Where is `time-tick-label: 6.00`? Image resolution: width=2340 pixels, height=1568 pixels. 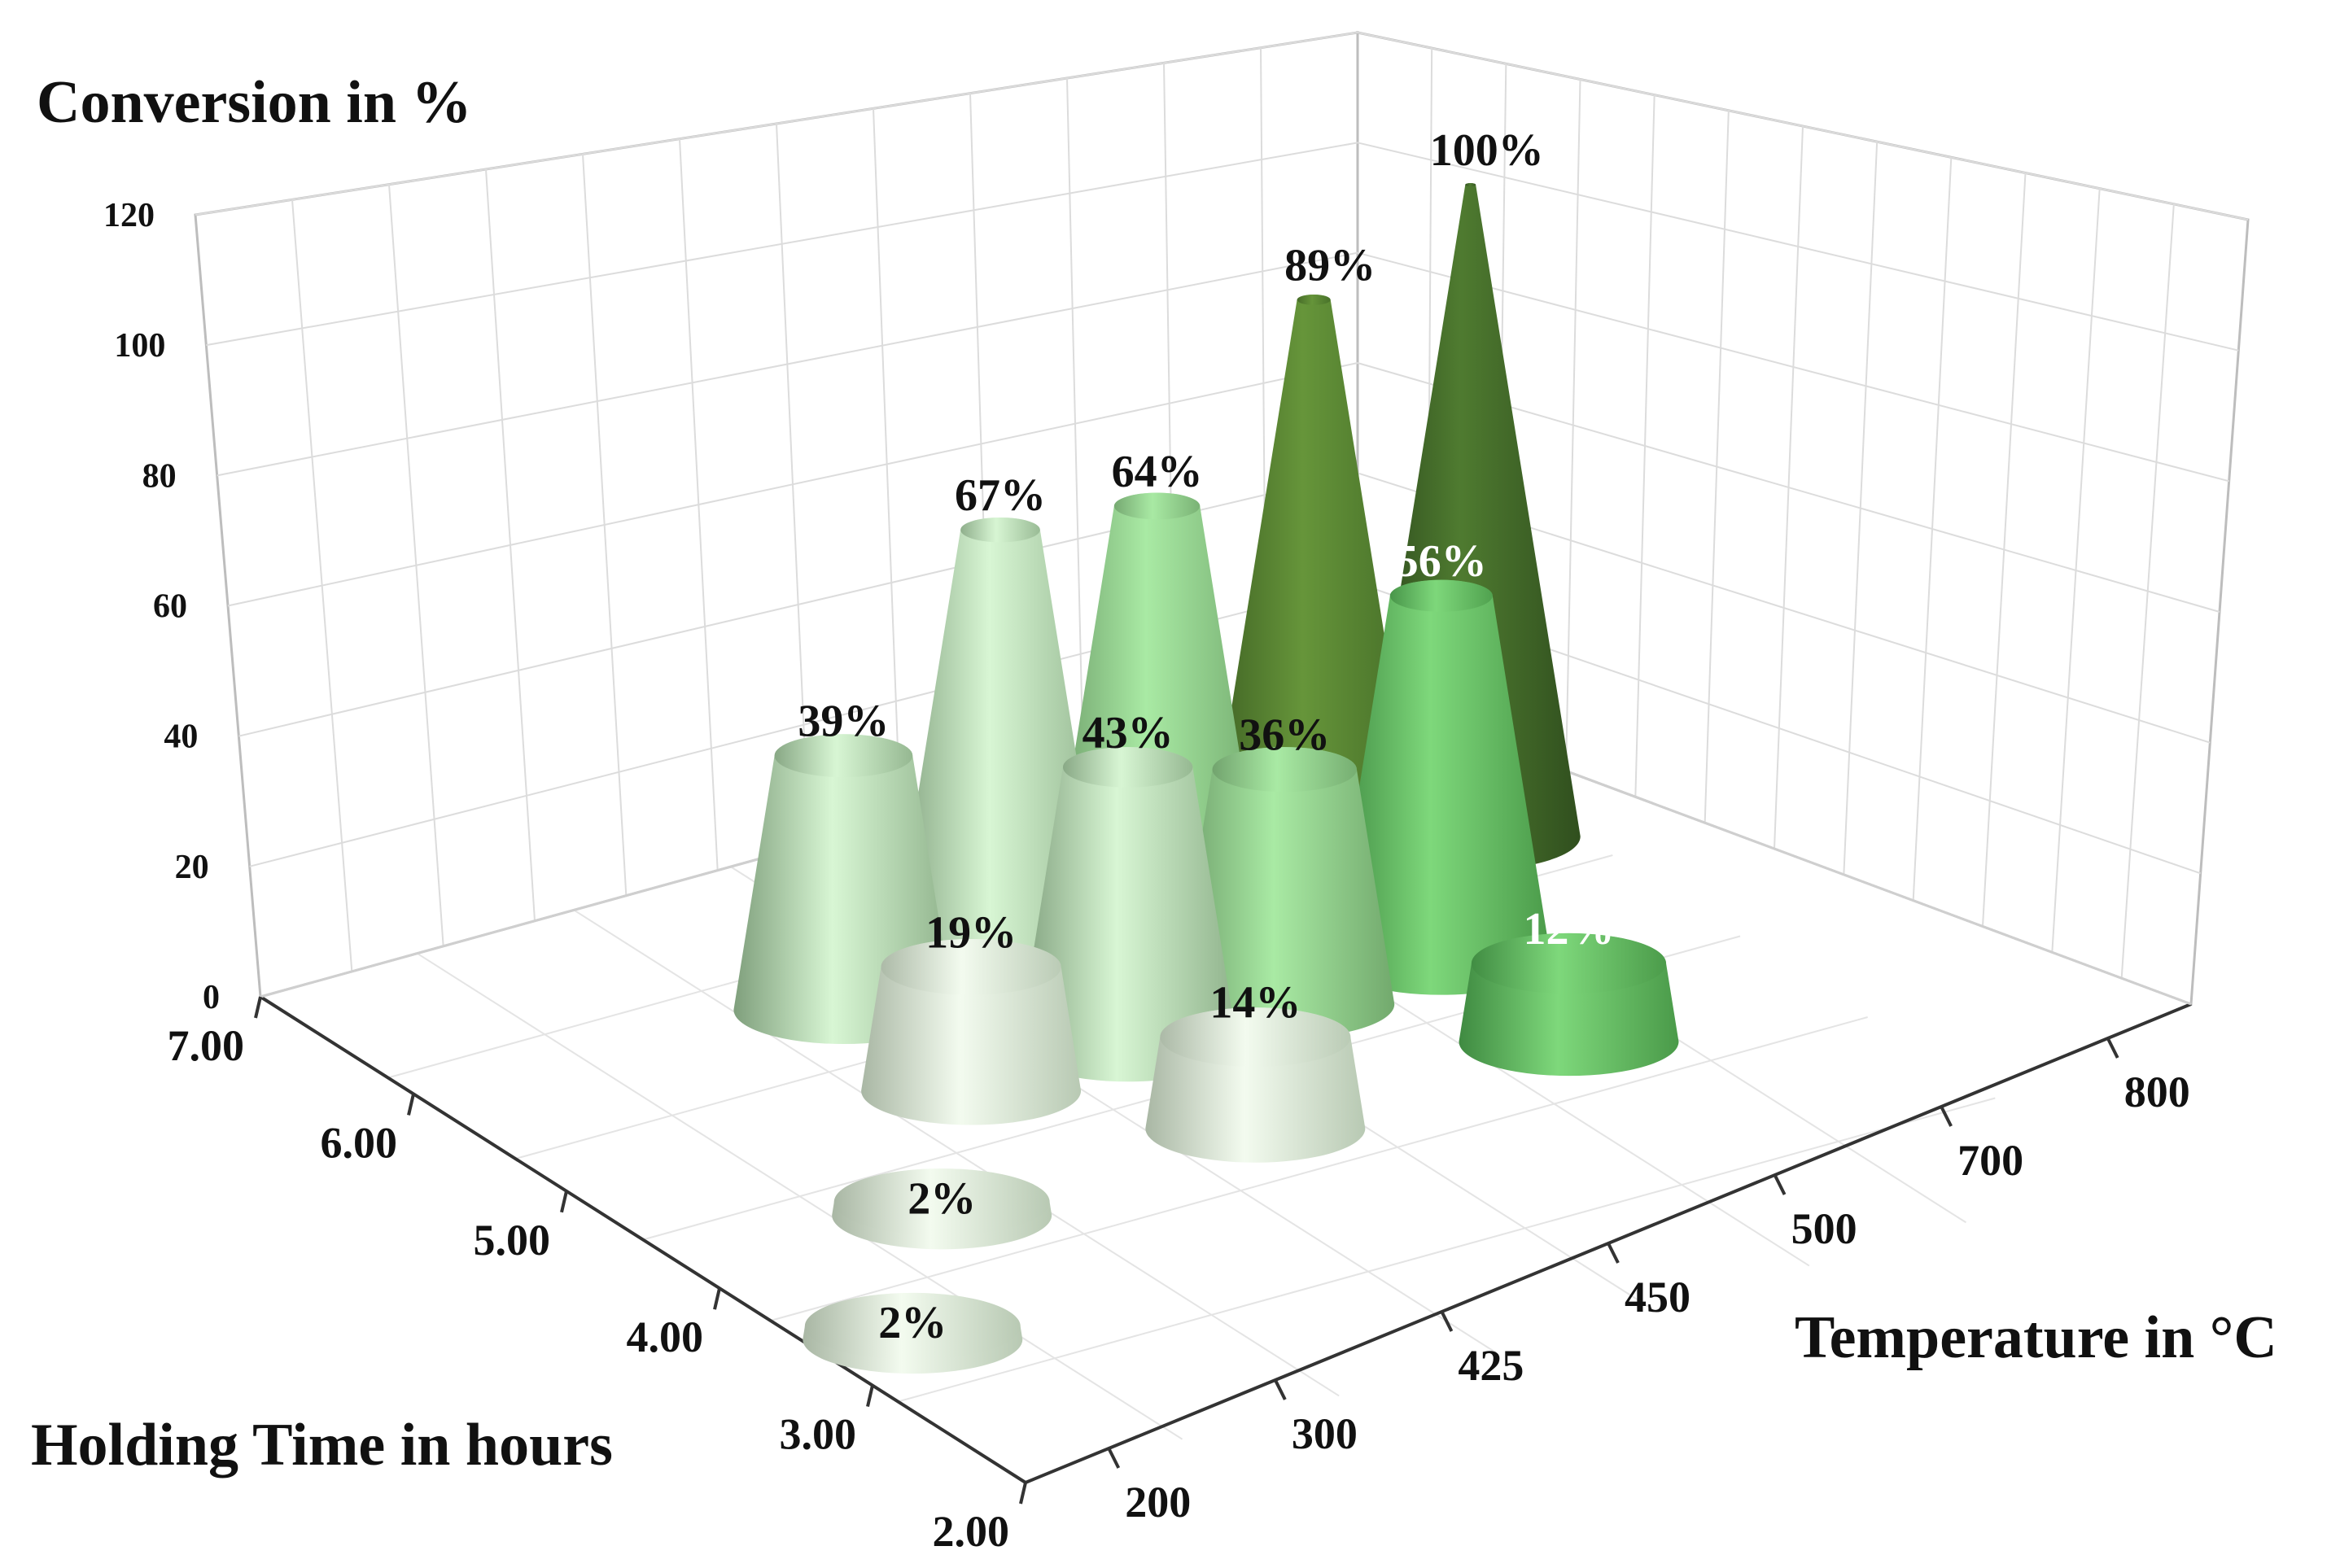
time-tick-label: 6.00 is located at coordinates (359, 1142).